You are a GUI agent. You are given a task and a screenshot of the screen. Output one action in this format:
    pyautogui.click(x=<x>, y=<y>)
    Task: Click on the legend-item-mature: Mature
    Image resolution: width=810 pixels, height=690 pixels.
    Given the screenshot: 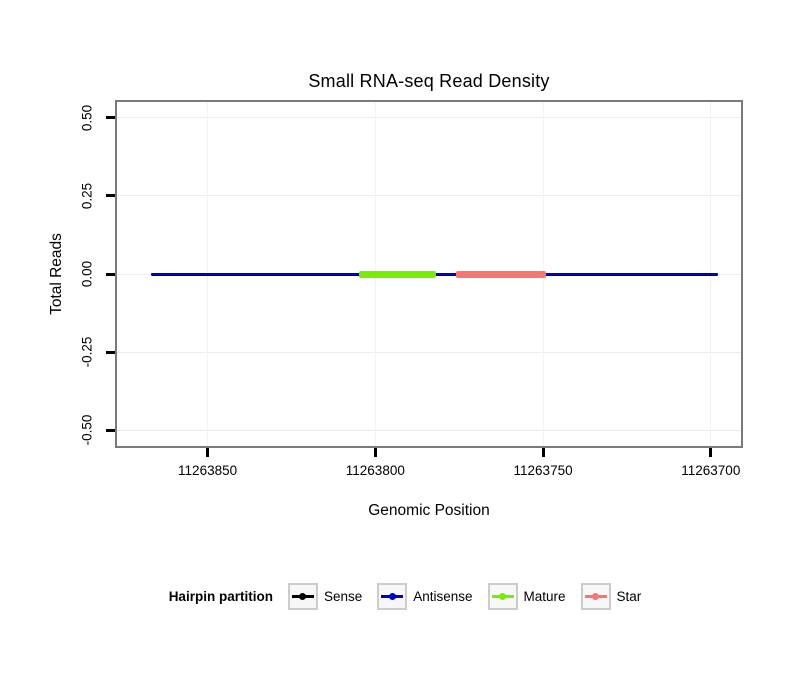 What is the action you would take?
    pyautogui.click(x=526, y=596)
    